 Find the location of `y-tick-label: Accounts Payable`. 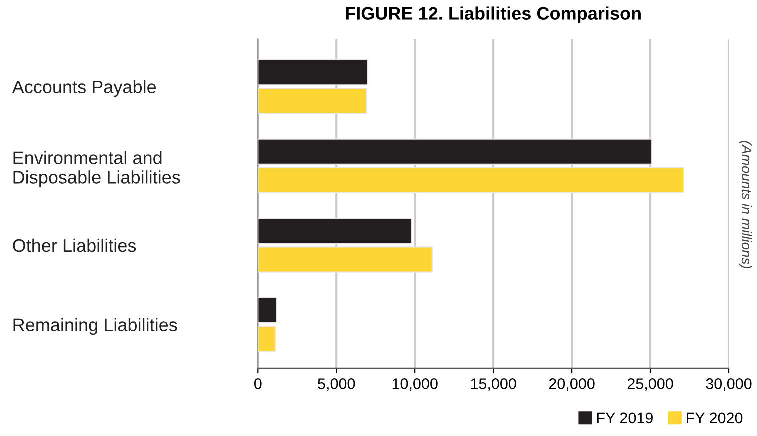

y-tick-label: Accounts Payable is located at coordinates (84, 89).